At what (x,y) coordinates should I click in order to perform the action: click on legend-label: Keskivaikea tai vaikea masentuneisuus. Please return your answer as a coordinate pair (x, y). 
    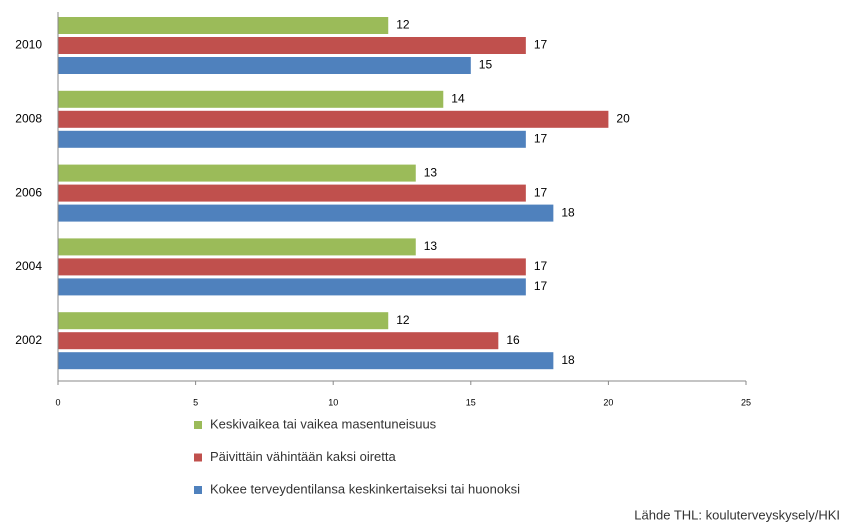
    Looking at the image, I should click on (323, 423).